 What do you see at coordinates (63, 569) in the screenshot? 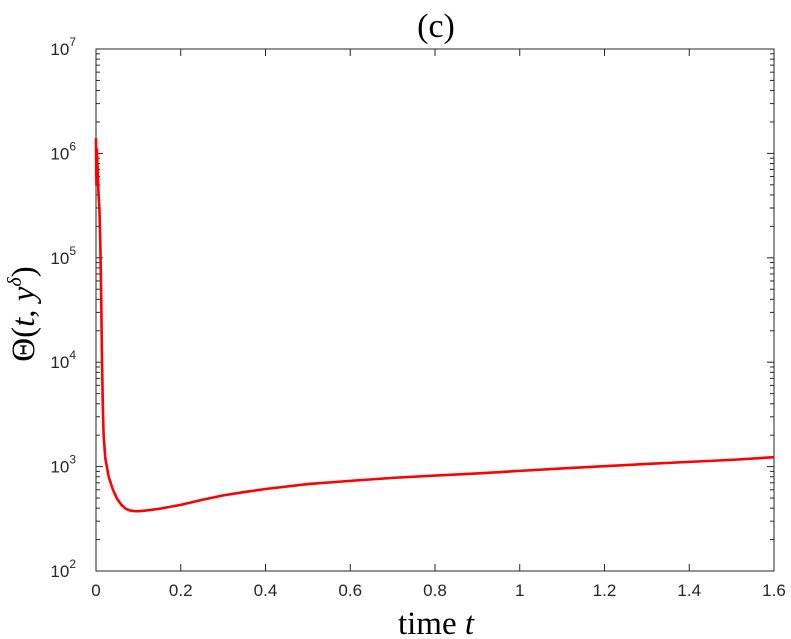
I see `y-tick-label: 10²` at bounding box center [63, 569].